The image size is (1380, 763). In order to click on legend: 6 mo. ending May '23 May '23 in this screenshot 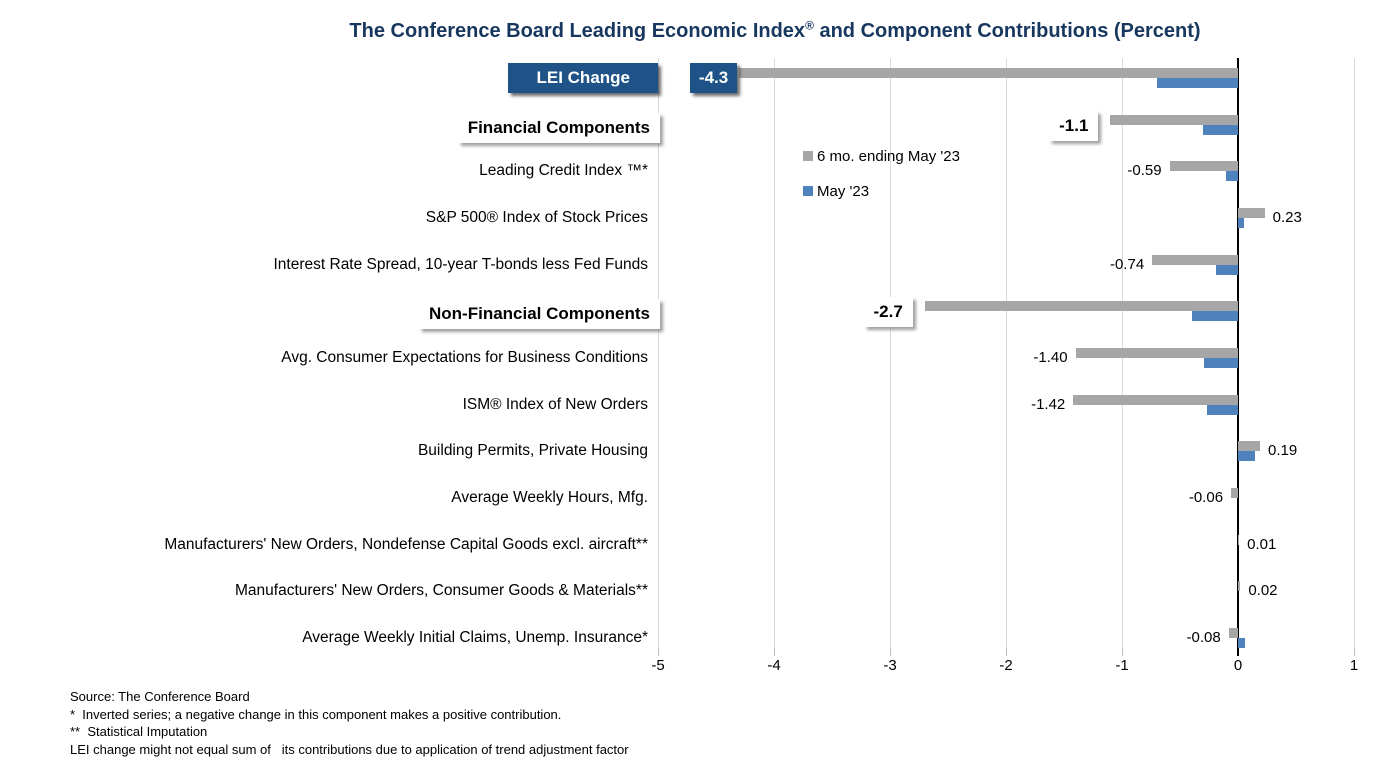, I will do `click(881, 182)`.